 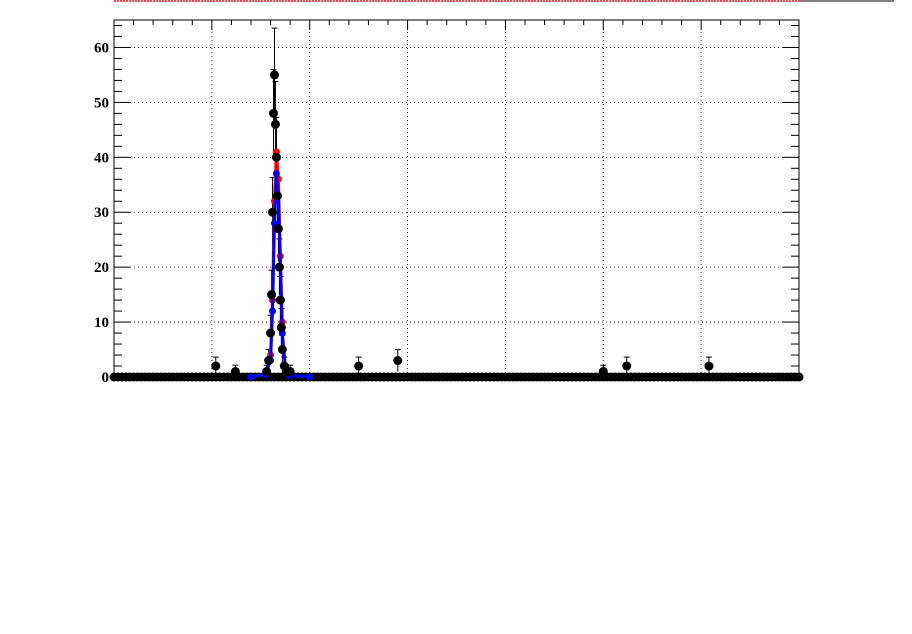 What do you see at coordinates (101, 158) in the screenshot?
I see `y-tick-label: 40` at bounding box center [101, 158].